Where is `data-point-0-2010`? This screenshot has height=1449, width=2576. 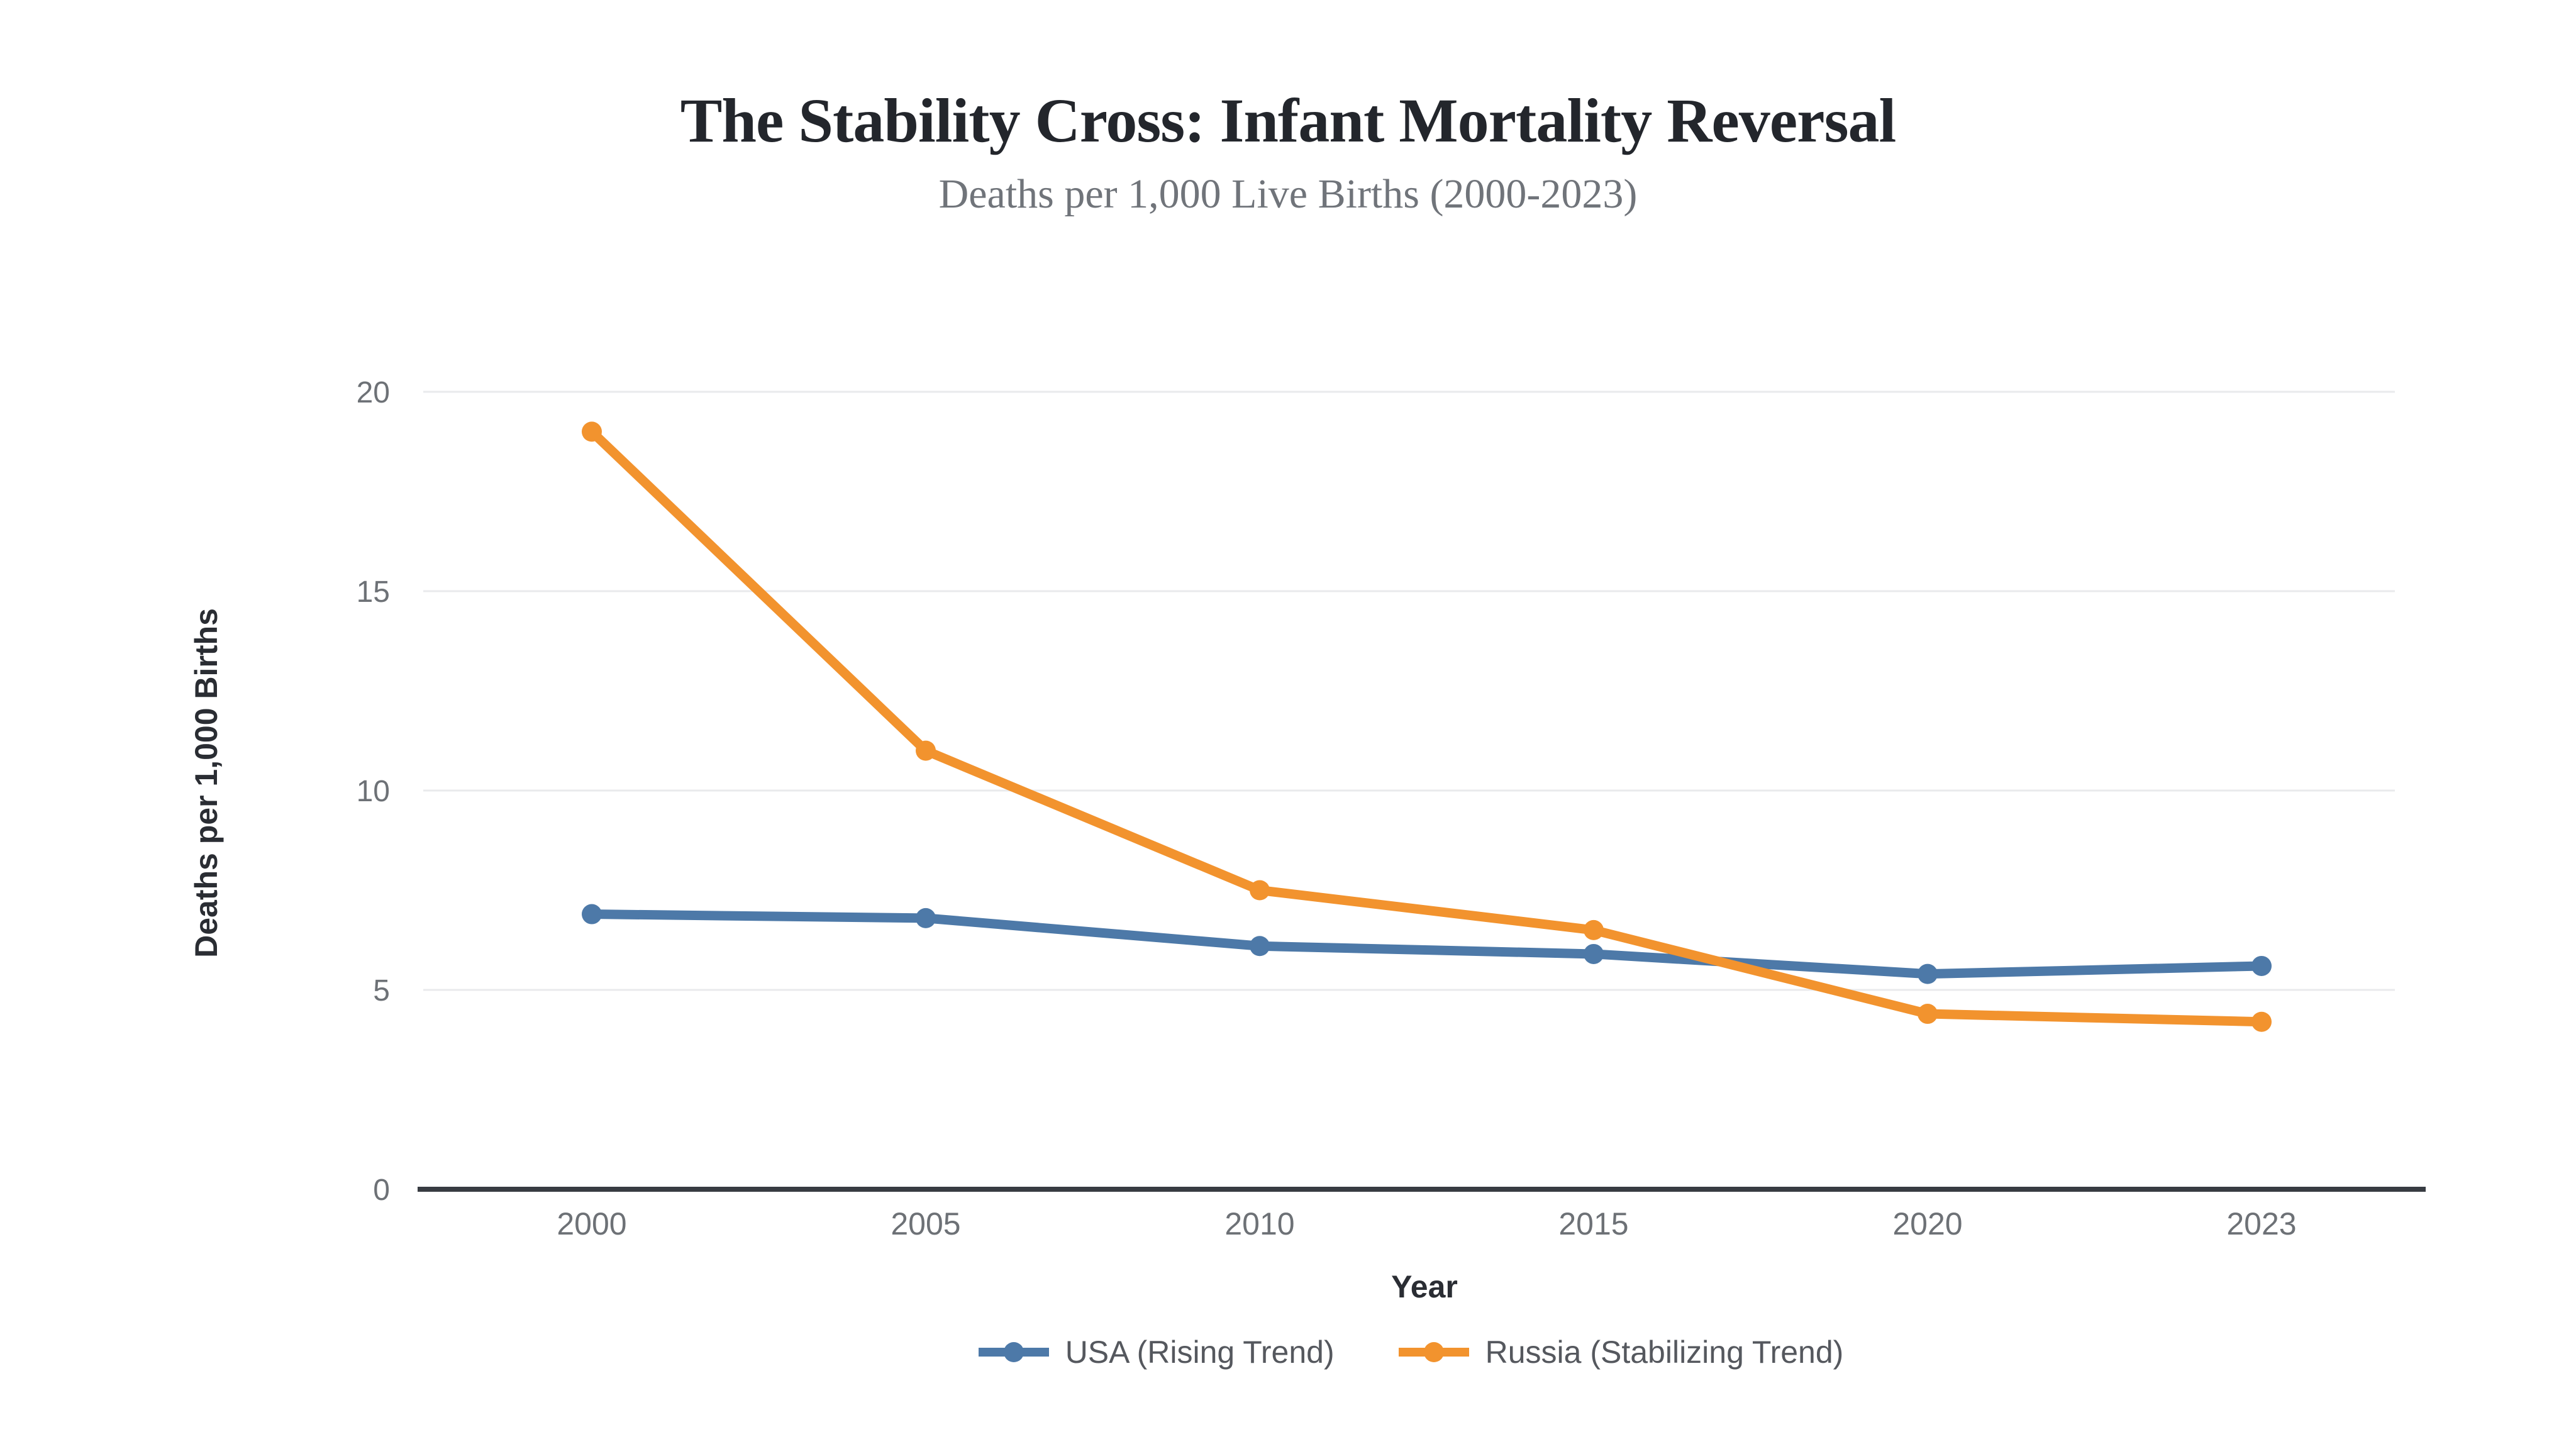 data-point-0-2010 is located at coordinates (1260, 946).